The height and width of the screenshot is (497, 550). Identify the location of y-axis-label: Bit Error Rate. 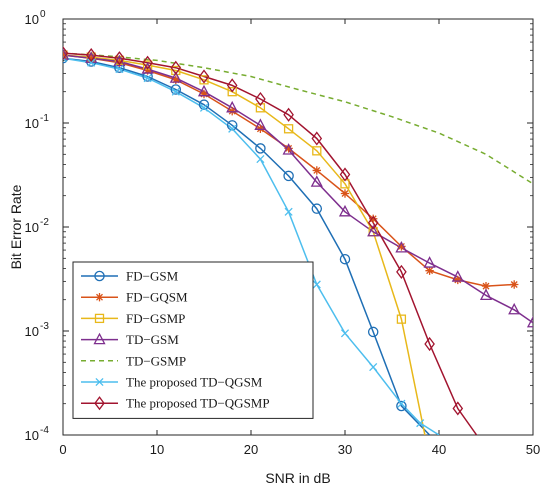
(16, 226).